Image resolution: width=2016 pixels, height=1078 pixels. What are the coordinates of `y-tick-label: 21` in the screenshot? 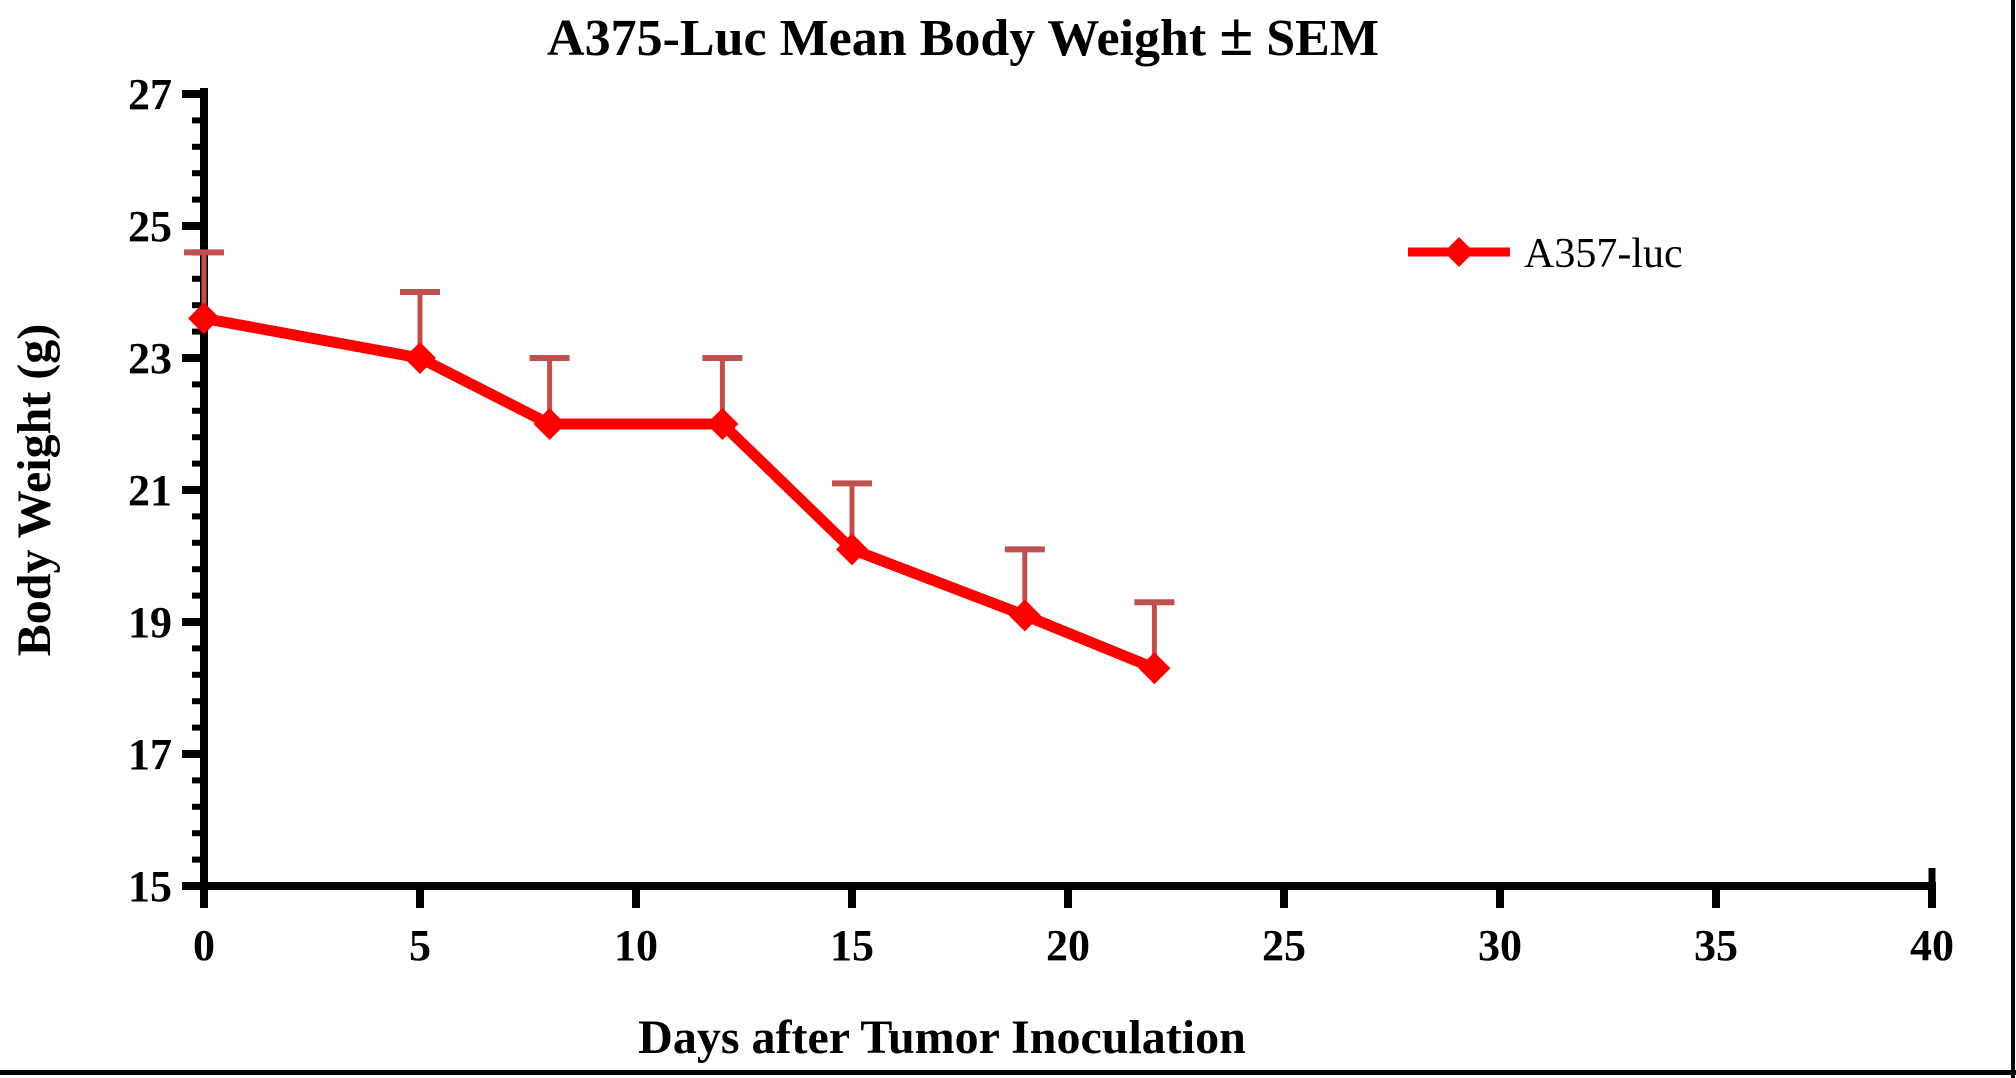 It's located at (150, 490).